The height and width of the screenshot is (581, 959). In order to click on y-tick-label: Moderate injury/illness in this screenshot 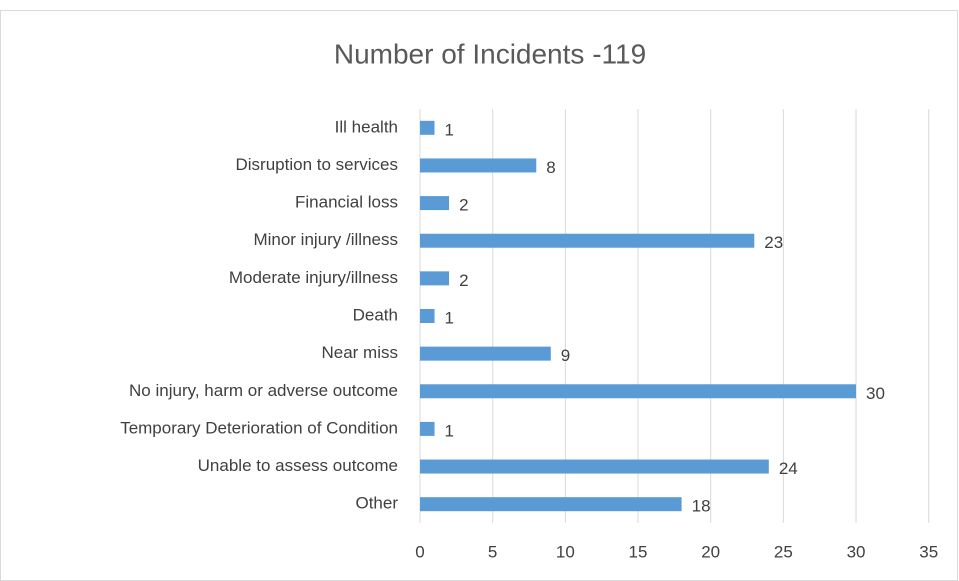, I will do `click(313, 277)`.